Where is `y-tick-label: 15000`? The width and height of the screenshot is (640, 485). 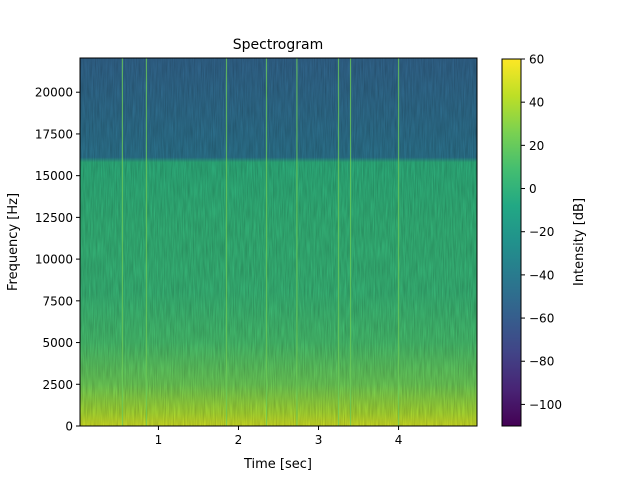
y-tick-label: 15000 is located at coordinates (54, 176).